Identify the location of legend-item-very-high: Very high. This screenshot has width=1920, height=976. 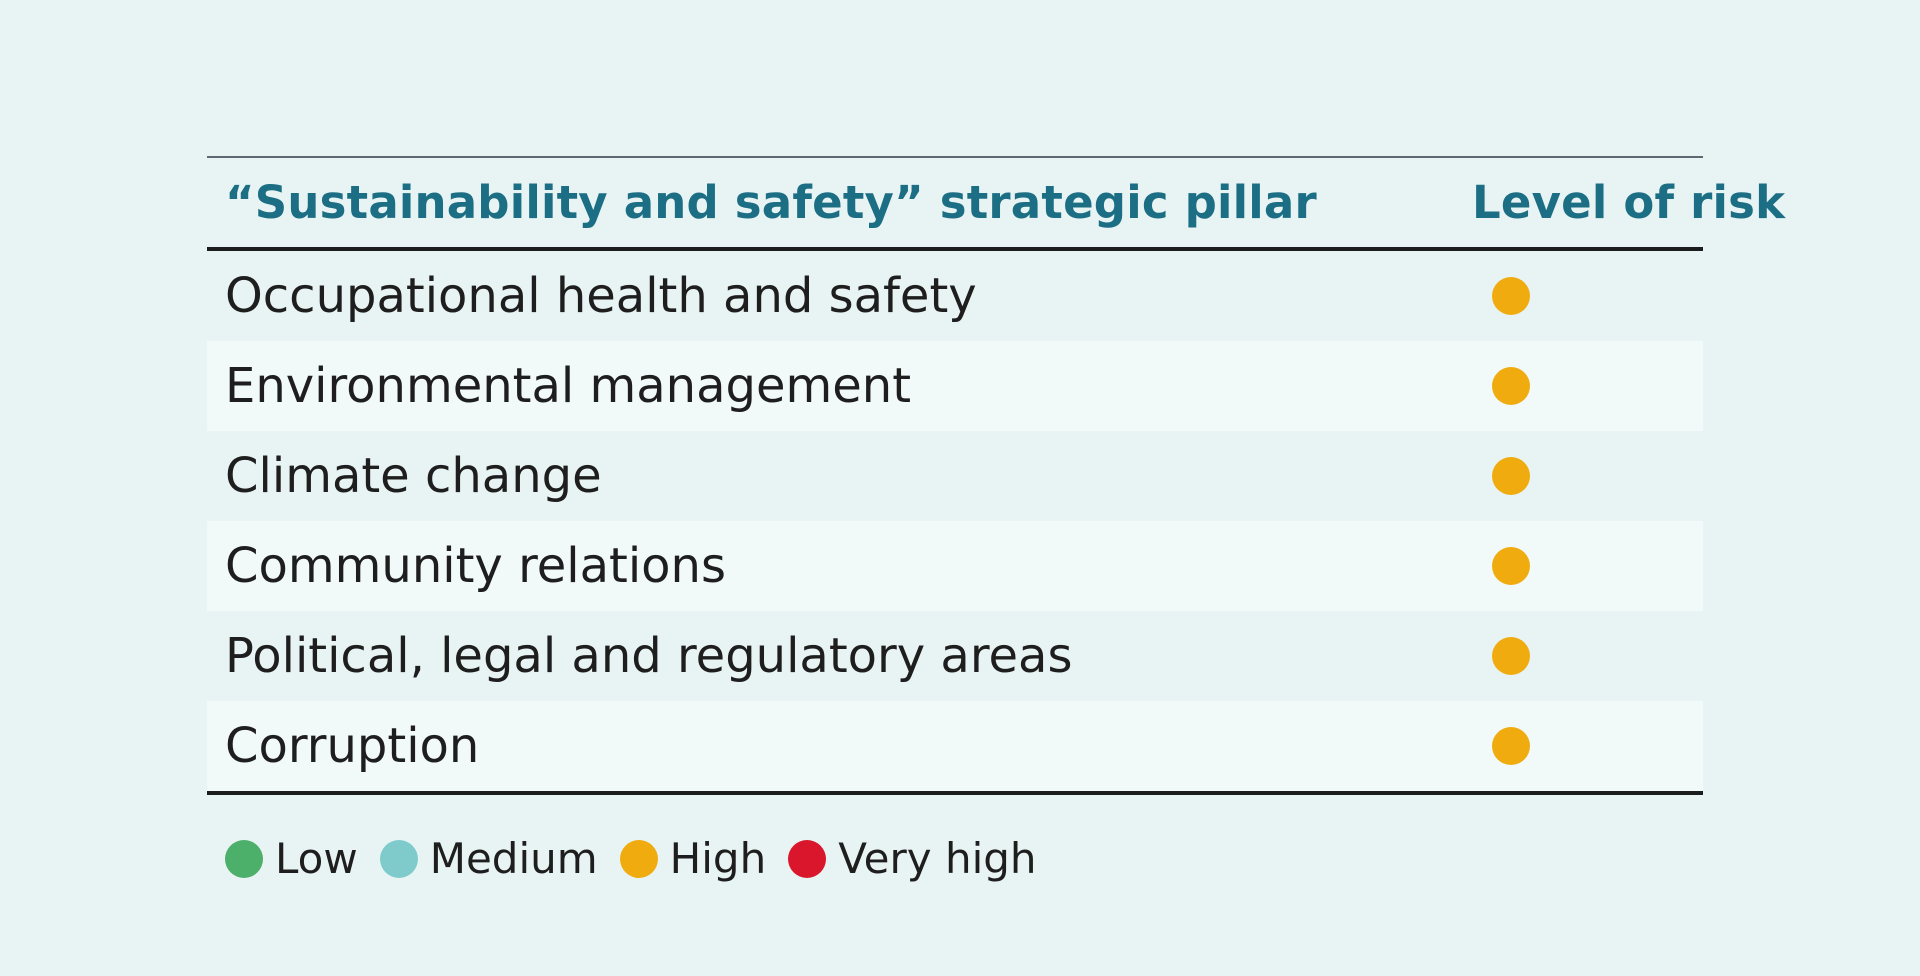
(912, 858).